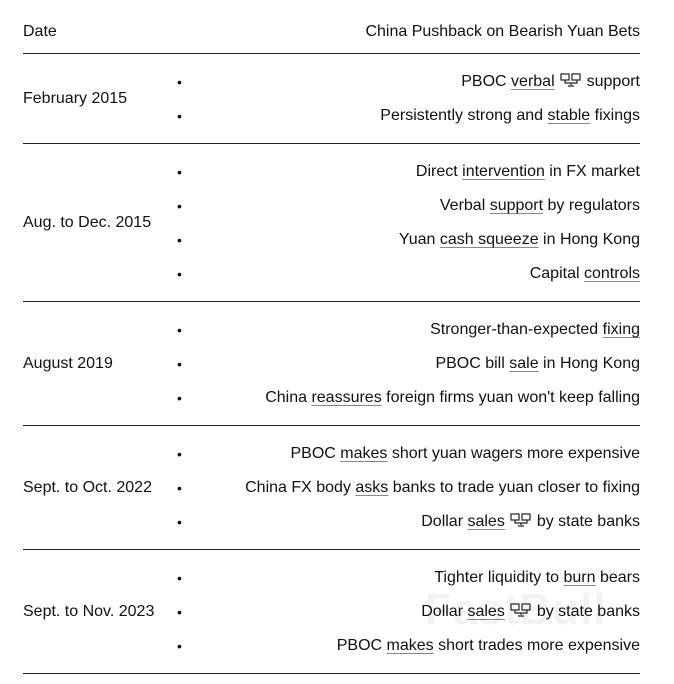 The width and height of the screenshot is (674, 684). Describe the element at coordinates (406, 578) in the screenshot. I see `list-item: • Tighter liquidity to burn bears` at that location.